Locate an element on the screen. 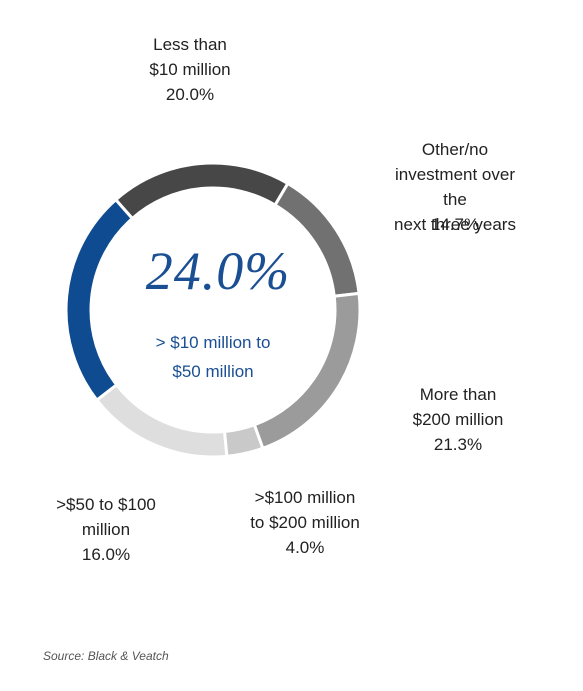 The height and width of the screenshot is (691, 583). source: Source: Black & Veatch is located at coordinates (106, 656).